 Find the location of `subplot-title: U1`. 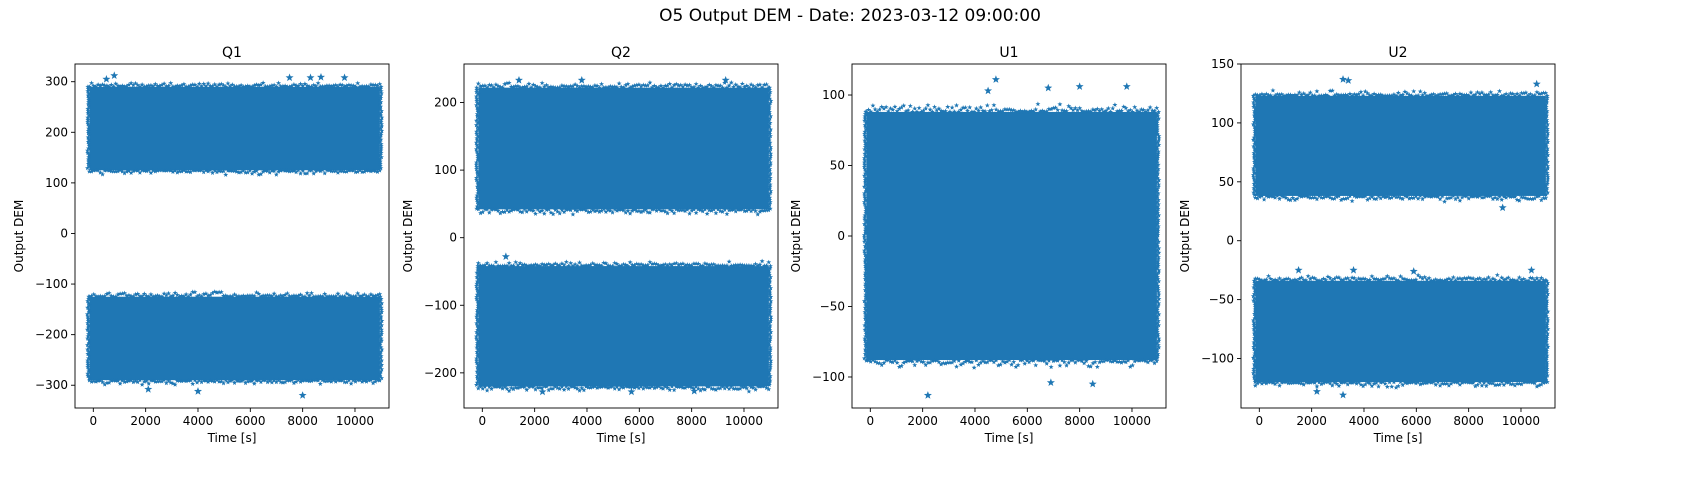

subplot-title: U1 is located at coordinates (1008, 53).